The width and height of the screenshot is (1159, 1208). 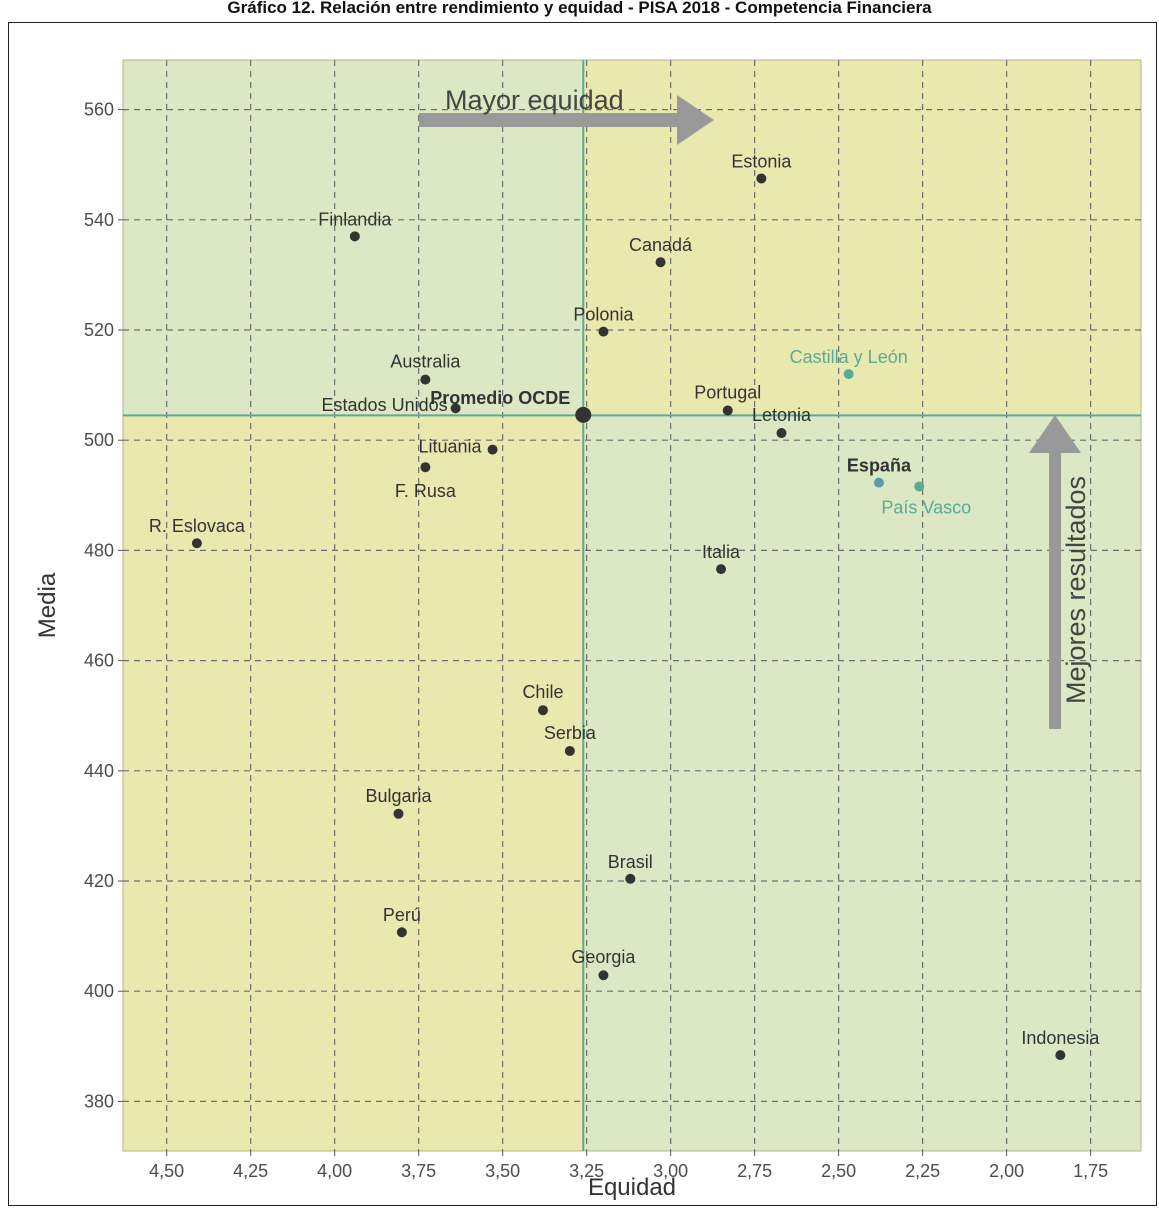 I want to click on point-label: Canadá, so click(x=661, y=245).